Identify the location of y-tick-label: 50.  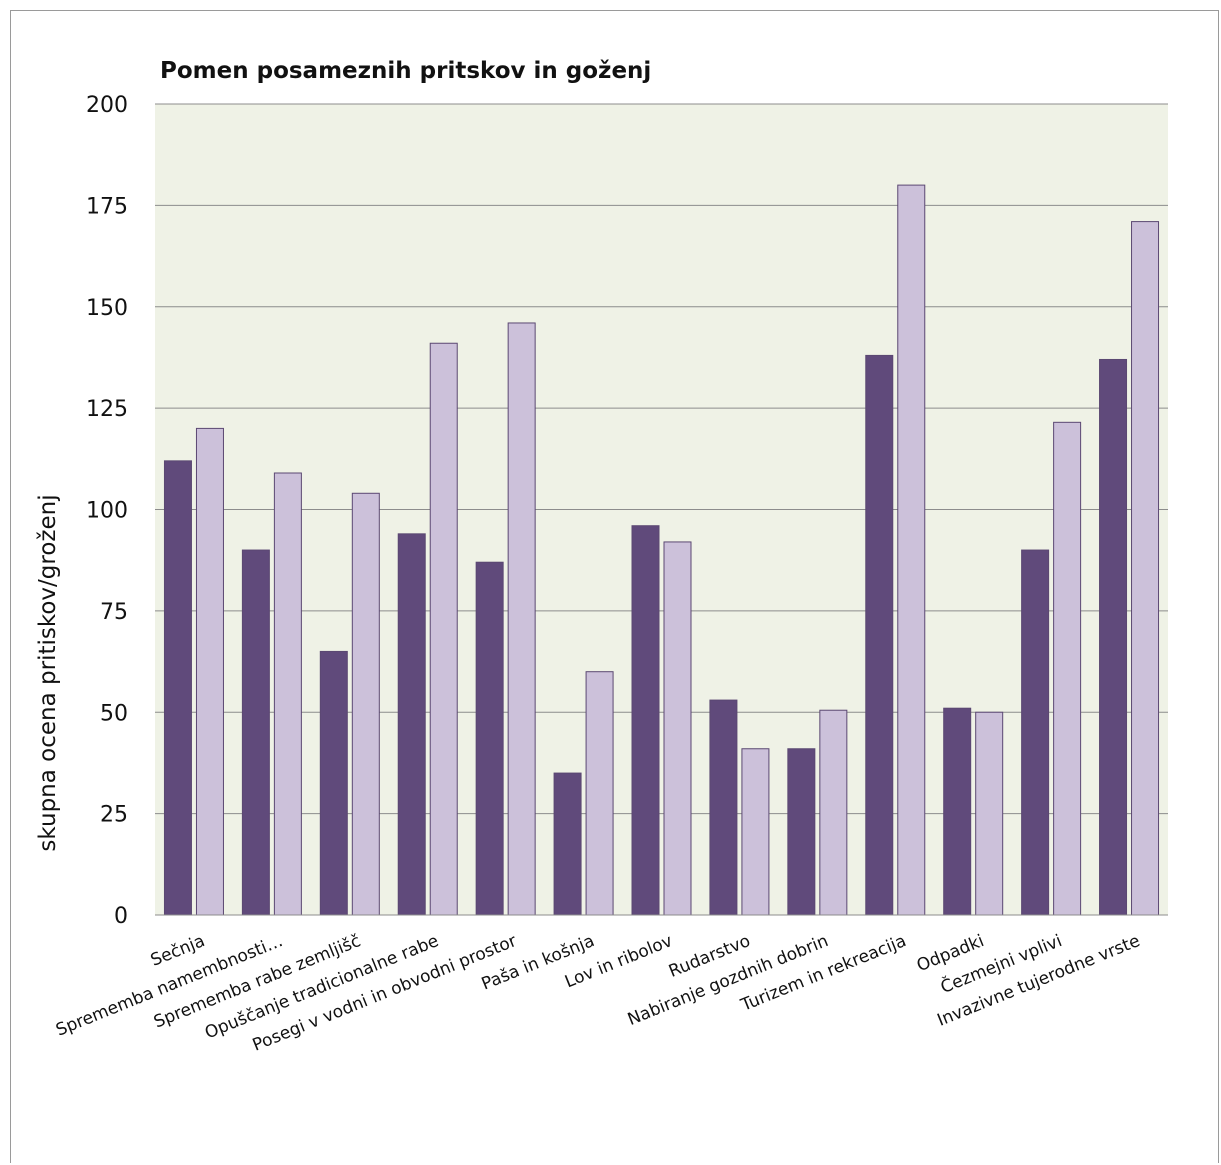
(114, 713).